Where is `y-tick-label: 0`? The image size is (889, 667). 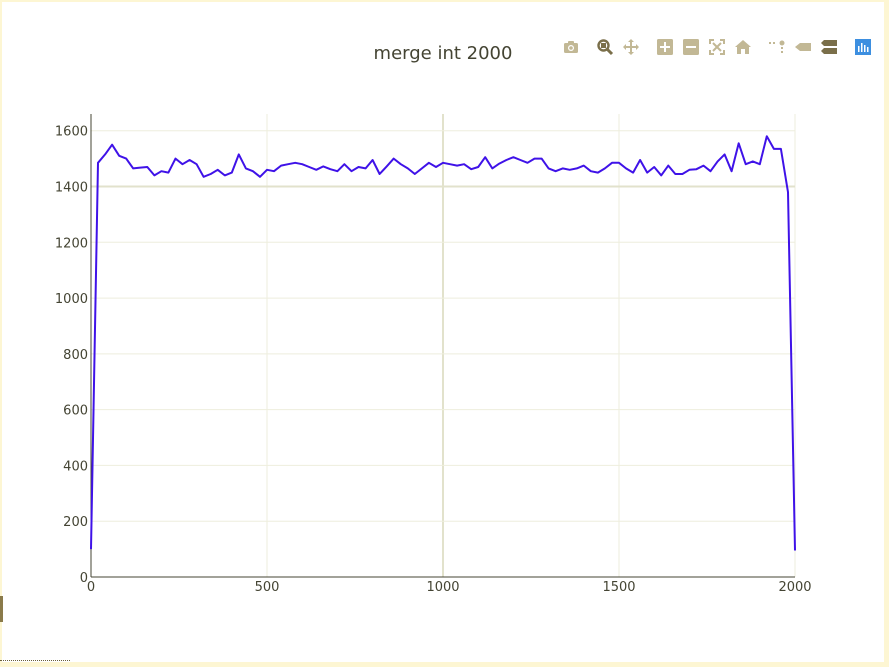
y-tick-label: 0 is located at coordinates (84, 578).